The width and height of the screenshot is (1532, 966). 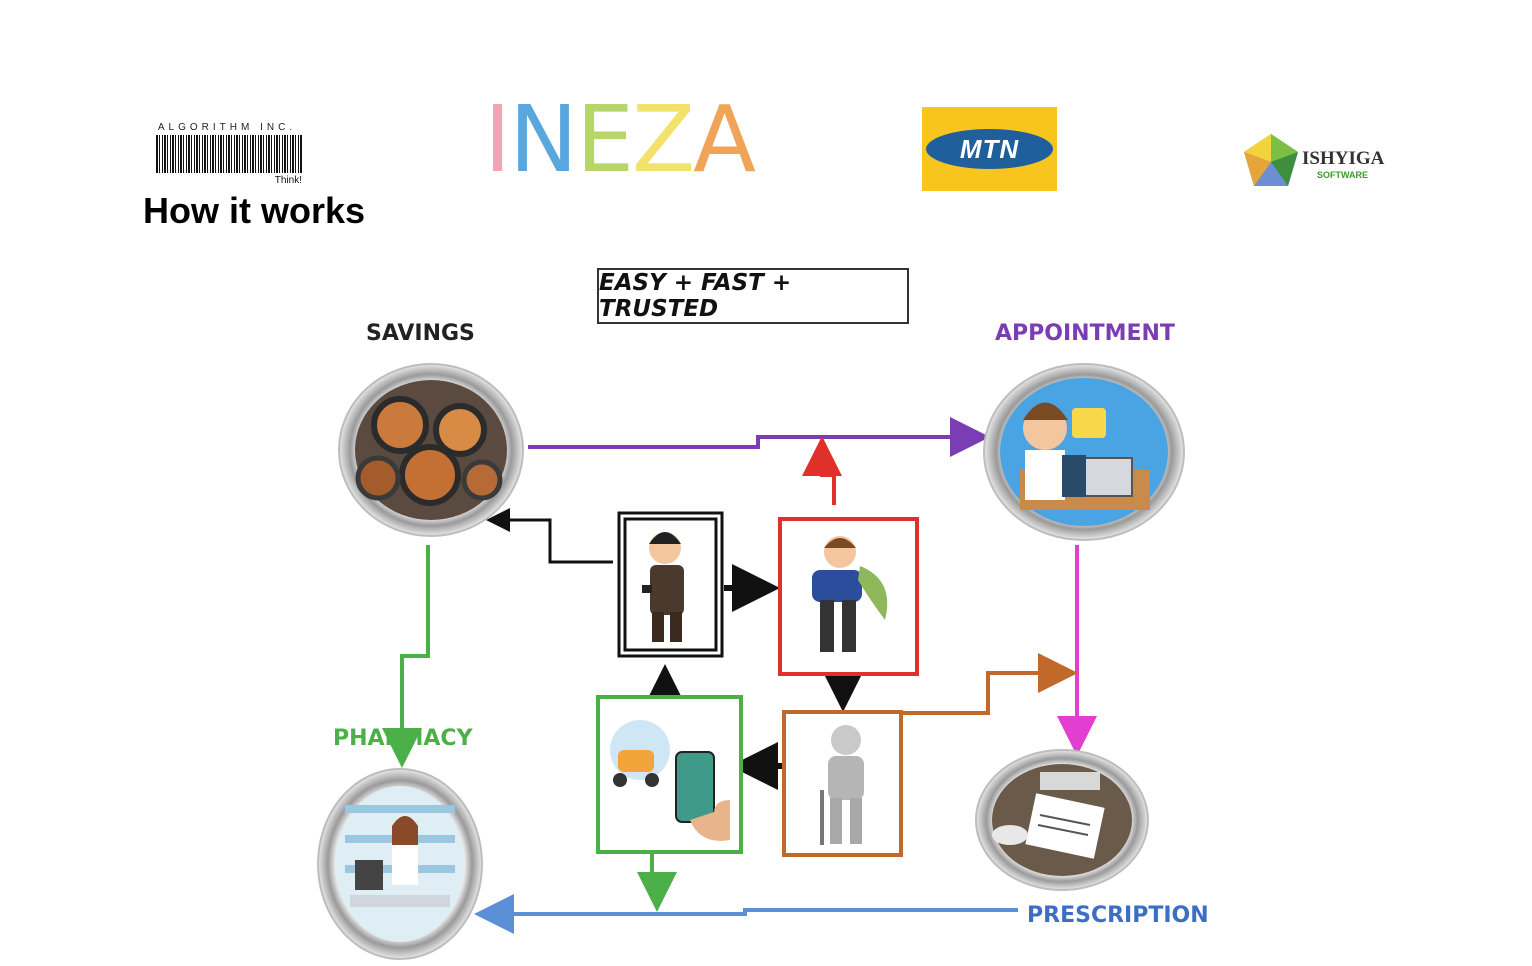 I want to click on healthy-person-step, so click(x=670, y=584).